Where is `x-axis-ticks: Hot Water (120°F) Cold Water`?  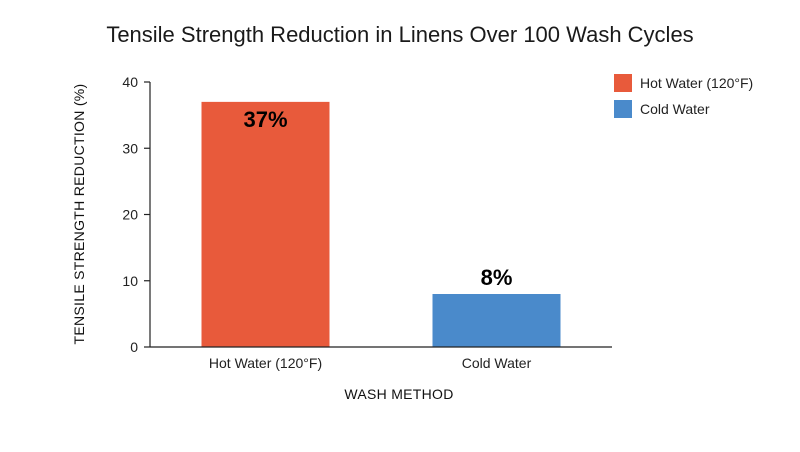
x-axis-ticks: Hot Water (120°F) Cold Water is located at coordinates (370, 363).